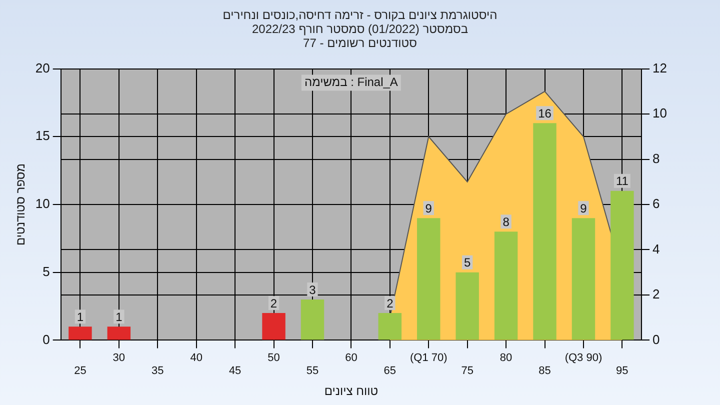 Image resolution: width=720 pixels, height=405 pixels. Describe the element at coordinates (46, 339) in the screenshot. I see `y-tick-label: 0` at that location.